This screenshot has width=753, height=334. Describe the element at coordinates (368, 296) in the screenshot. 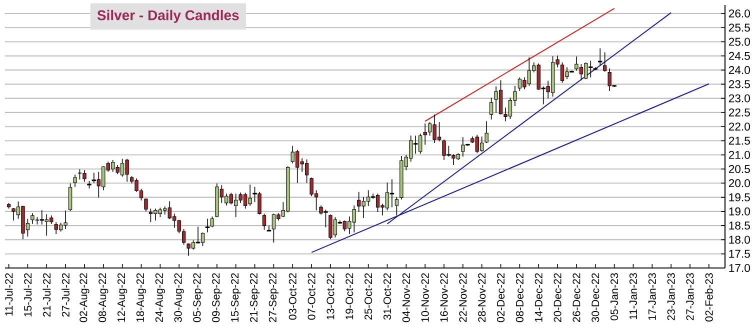

I see `x-tick-label: 25-Oct-22` at that location.